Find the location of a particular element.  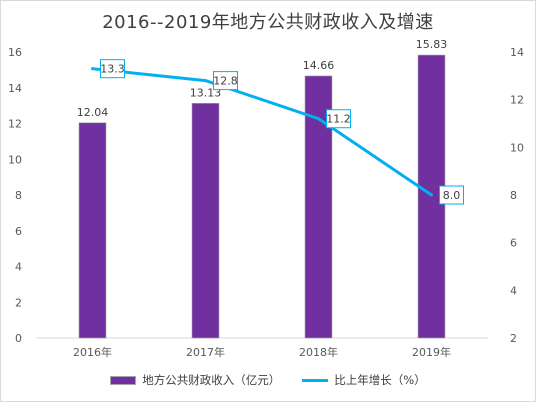

y-right-tick-label: 2 is located at coordinates (513, 338).